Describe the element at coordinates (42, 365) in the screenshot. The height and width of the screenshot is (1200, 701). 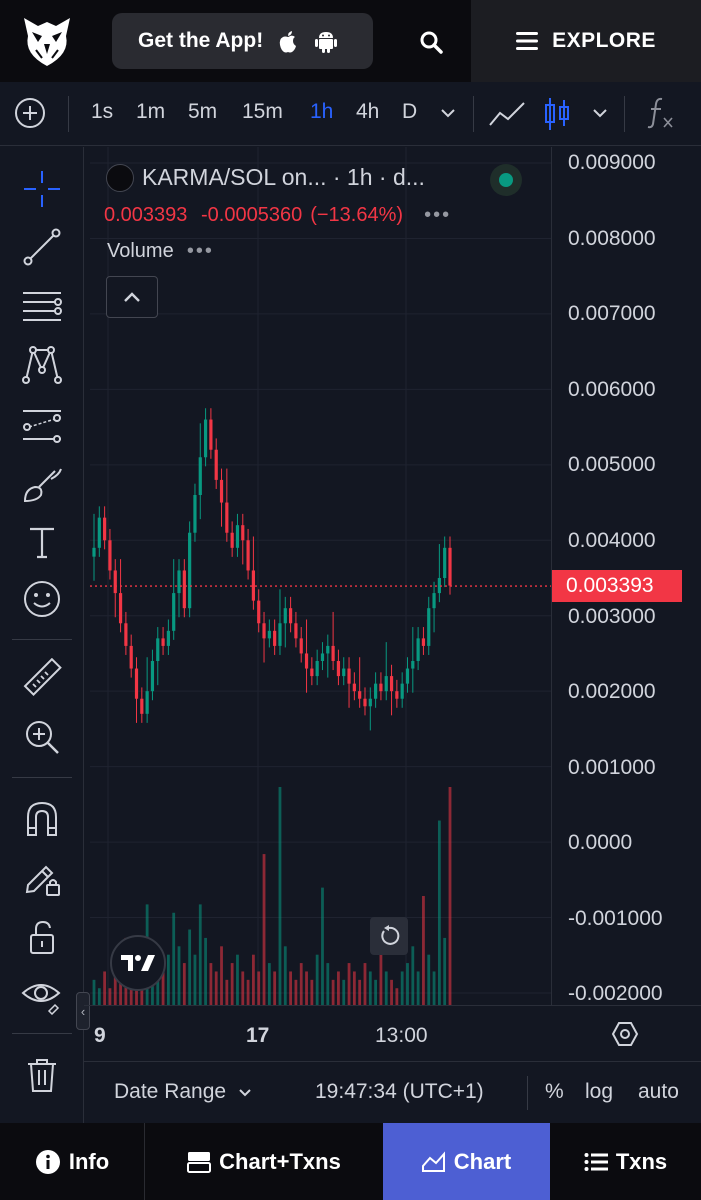
I see `pattern-tool` at that location.